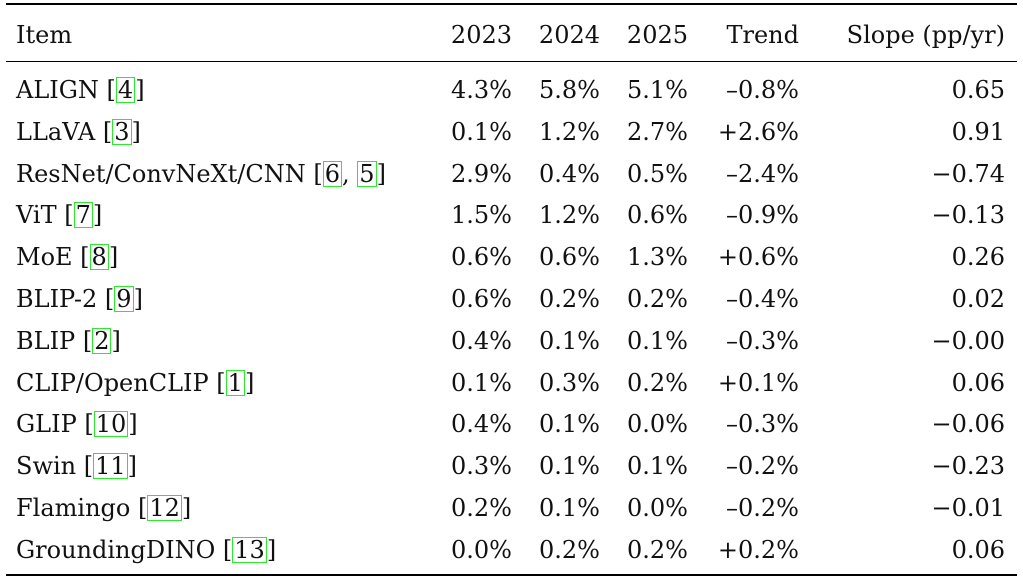 This screenshot has height=582, width=1023. What do you see at coordinates (73, 507) in the screenshot?
I see `item-name: Flamingo` at bounding box center [73, 507].